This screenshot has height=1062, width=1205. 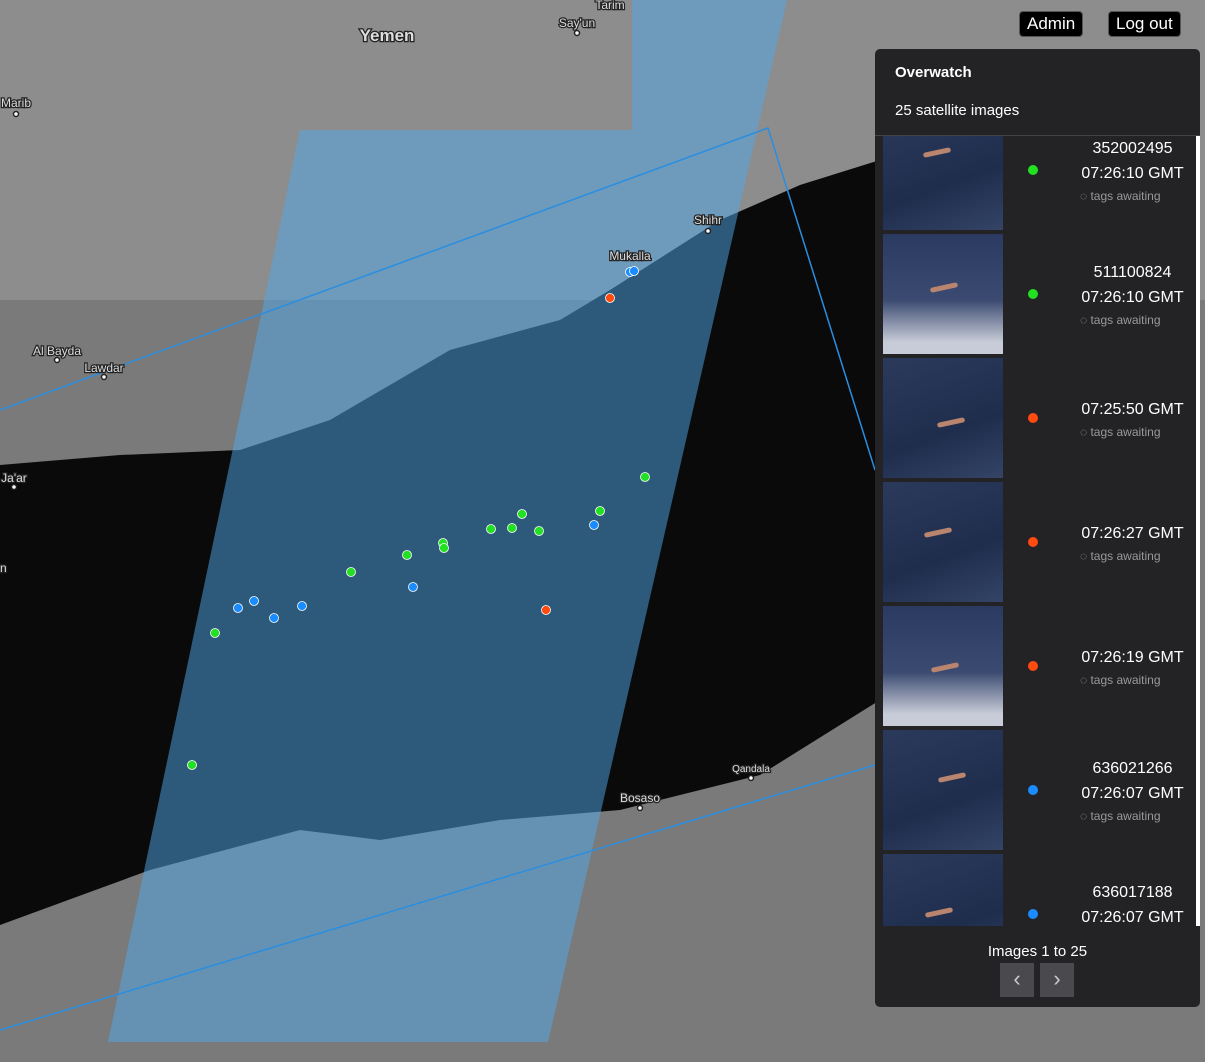 What do you see at coordinates (1132, 768) in the screenshot?
I see `vessel-id: 636021266` at bounding box center [1132, 768].